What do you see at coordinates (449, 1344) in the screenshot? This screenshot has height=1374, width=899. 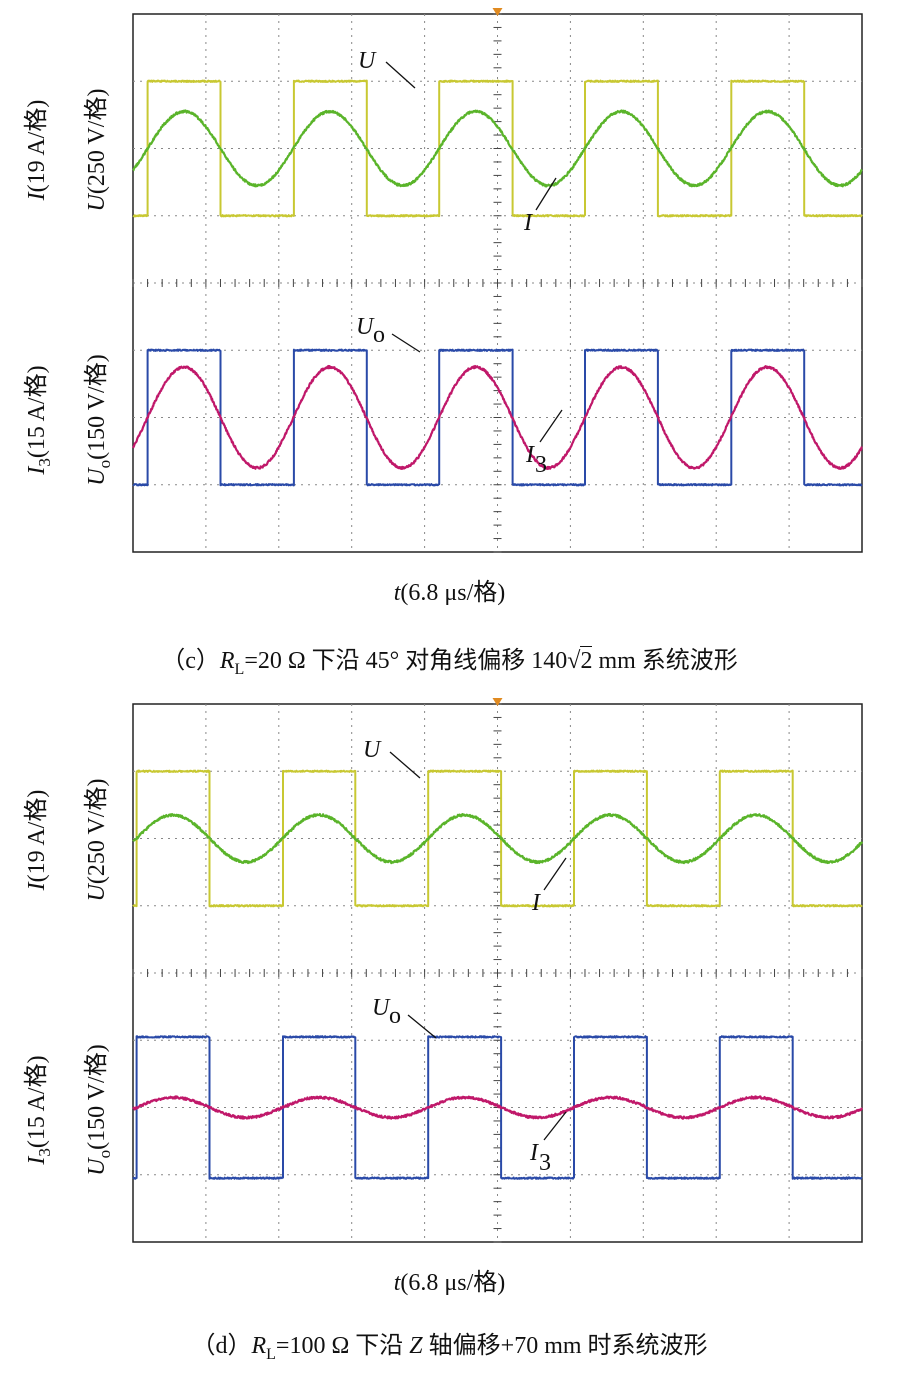 I see `caption-d: （d）RL=100 Ω 下沿 Z 轴偏移+70 mm 时系统波形` at bounding box center [449, 1344].